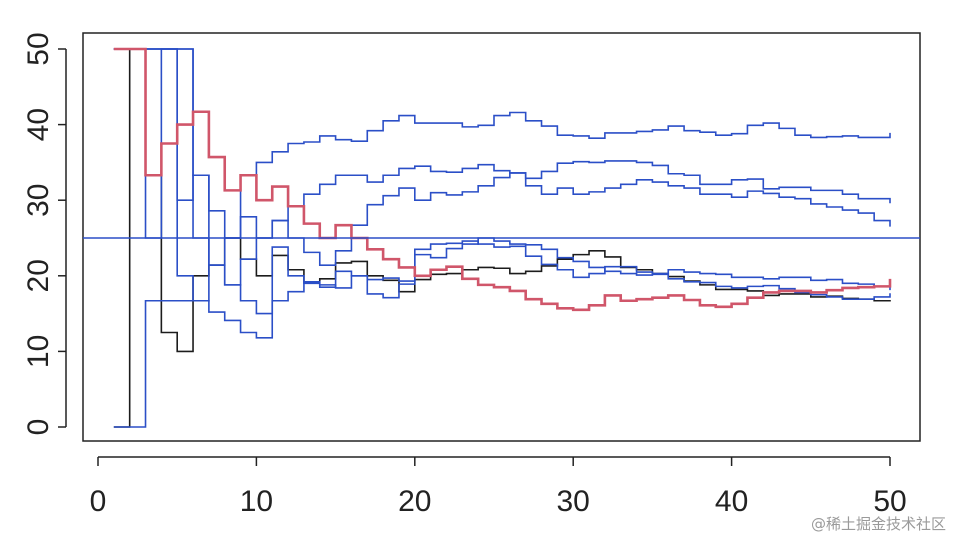 This screenshot has width=956, height=540. What do you see at coordinates (889, 501) in the screenshot?
I see `x-tick-label: 50` at bounding box center [889, 501].